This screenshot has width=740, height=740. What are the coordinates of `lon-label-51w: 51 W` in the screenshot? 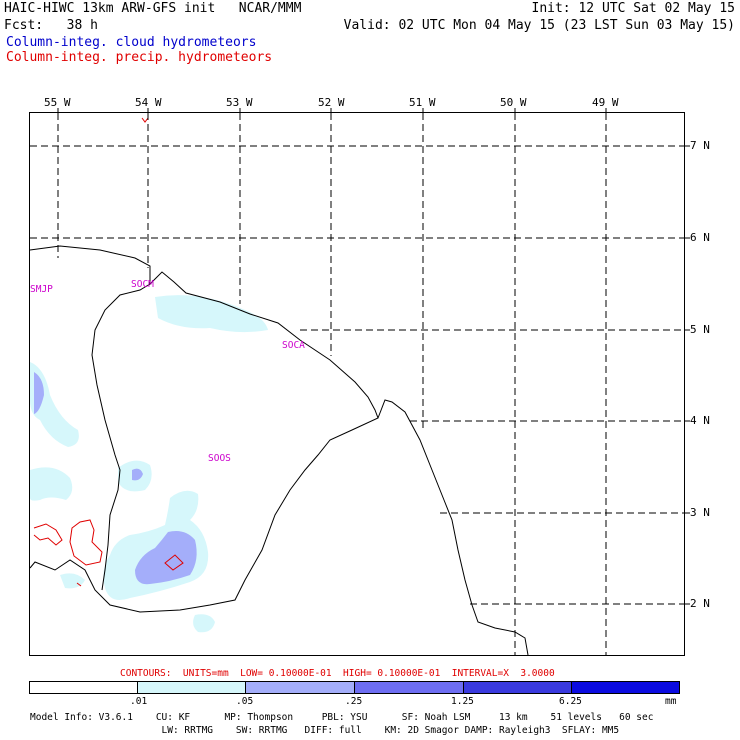 It's located at (422, 102).